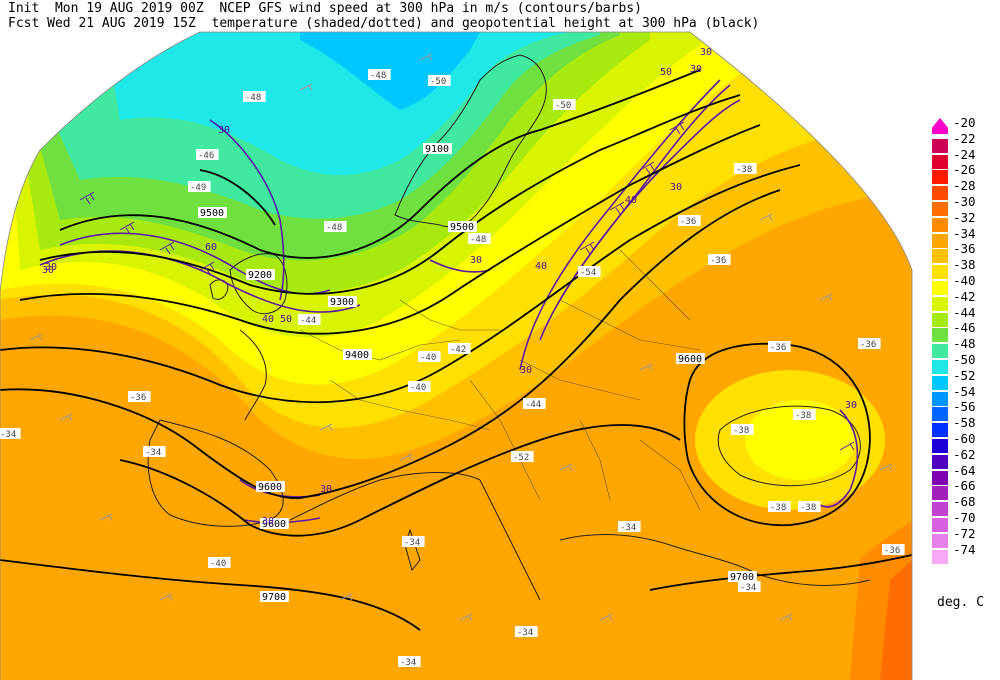 This screenshot has width=1000, height=680. What do you see at coordinates (964, 201) in the screenshot?
I see `colorbar-level-label: -30` at bounding box center [964, 201].